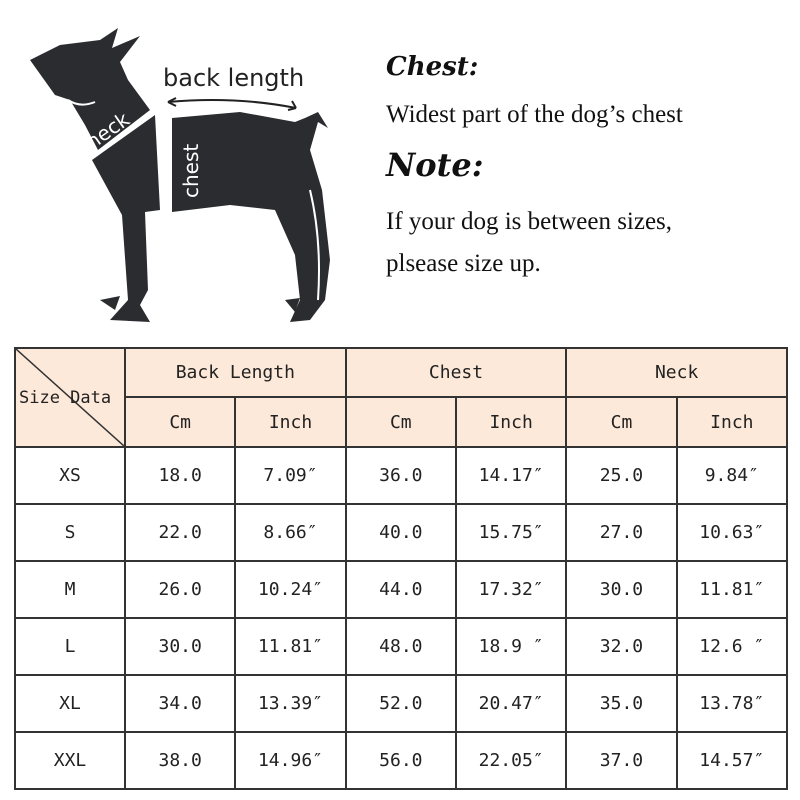  I want to click on table-row: L 30.0 11.81″ 48.0 18.9 ″ 32.0 12.6 ″, so click(401, 646).